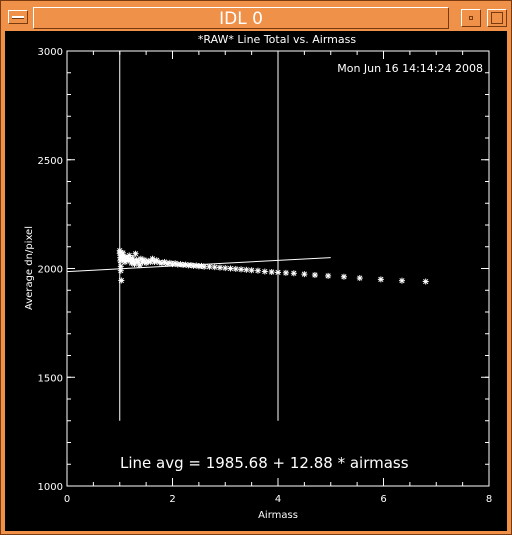 The image size is (512, 535). What do you see at coordinates (50, 487) in the screenshot?
I see `y-tick-label: 1000` at bounding box center [50, 487].